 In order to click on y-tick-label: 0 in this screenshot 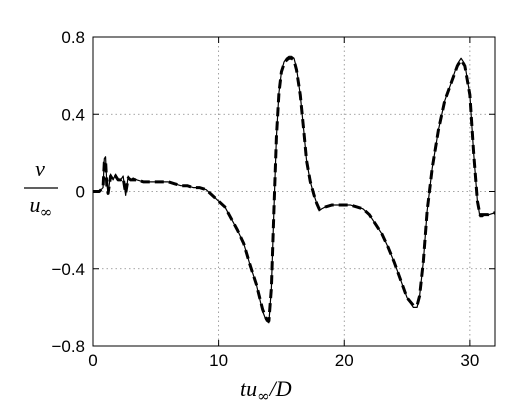, I will do `click(80, 192)`.